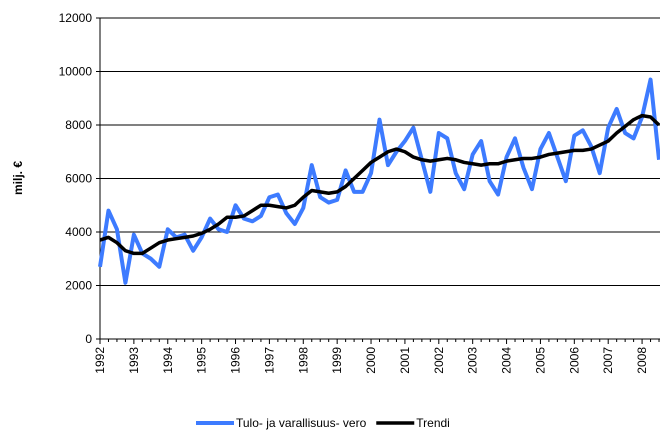  What do you see at coordinates (202, 360) in the screenshot?
I see `x-tick-label: 1995` at bounding box center [202, 360].